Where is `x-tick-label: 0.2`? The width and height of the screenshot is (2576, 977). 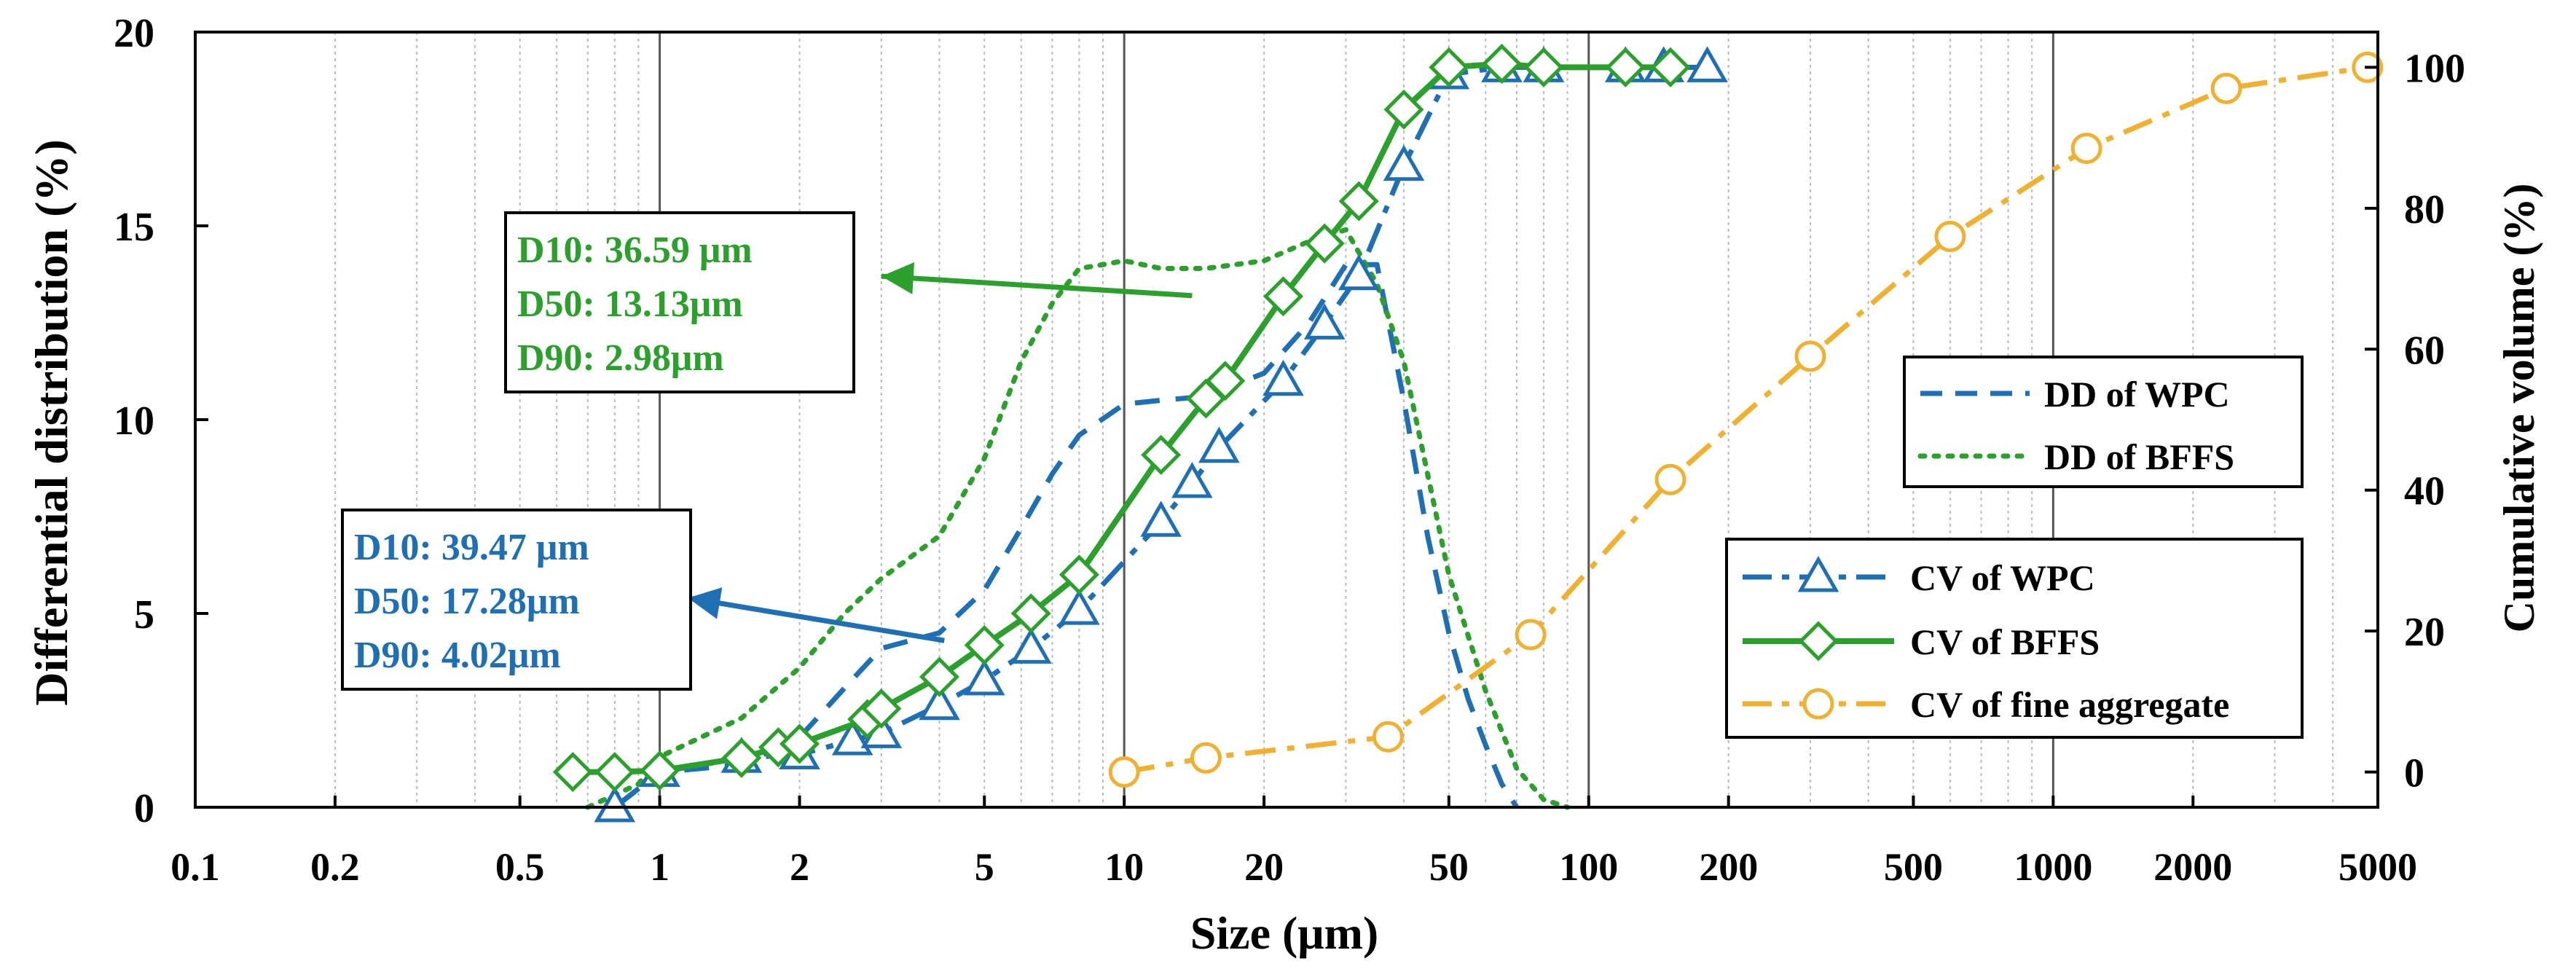
x-tick-label: 0.2 is located at coordinates (335, 867).